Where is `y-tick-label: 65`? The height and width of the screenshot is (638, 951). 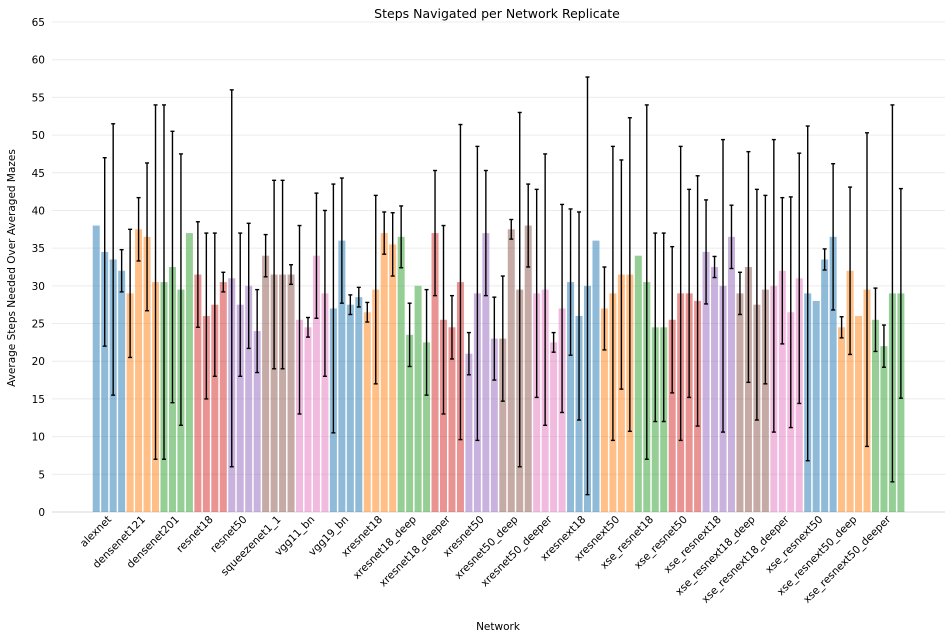 y-tick-label: 65 is located at coordinates (38, 23).